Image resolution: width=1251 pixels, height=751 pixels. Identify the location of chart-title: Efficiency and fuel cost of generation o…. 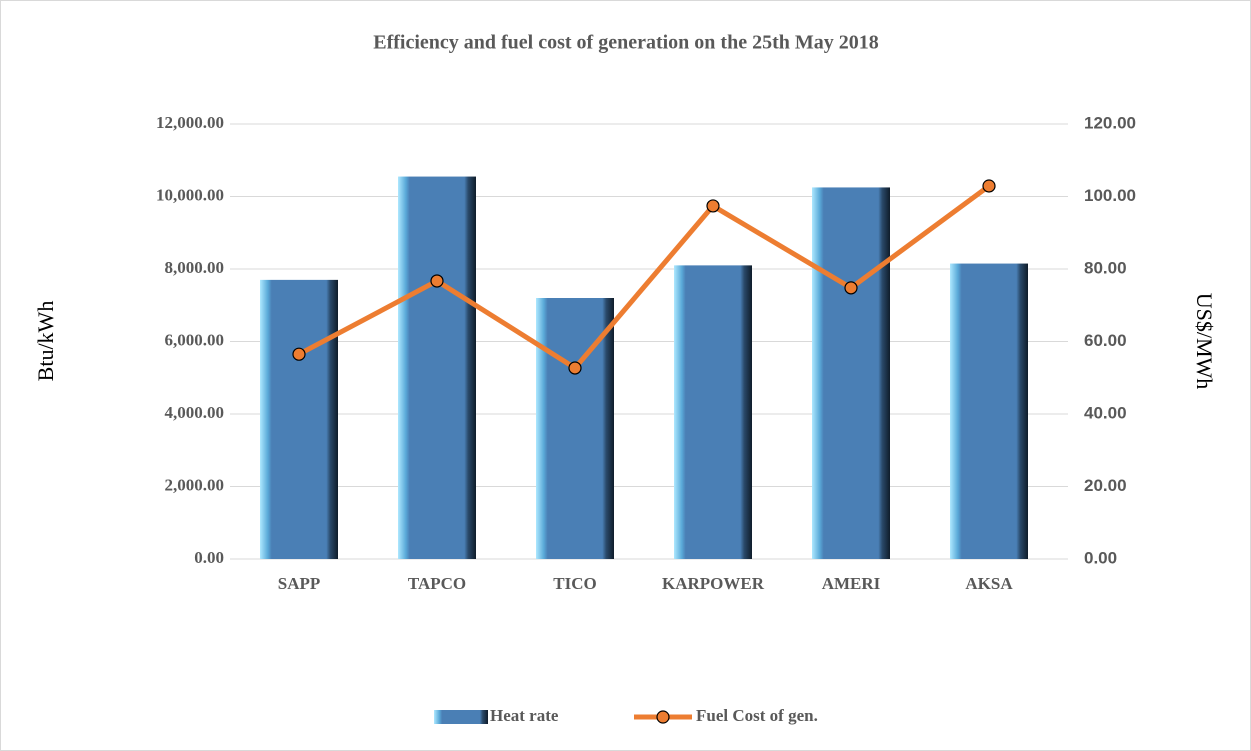
(626, 43).